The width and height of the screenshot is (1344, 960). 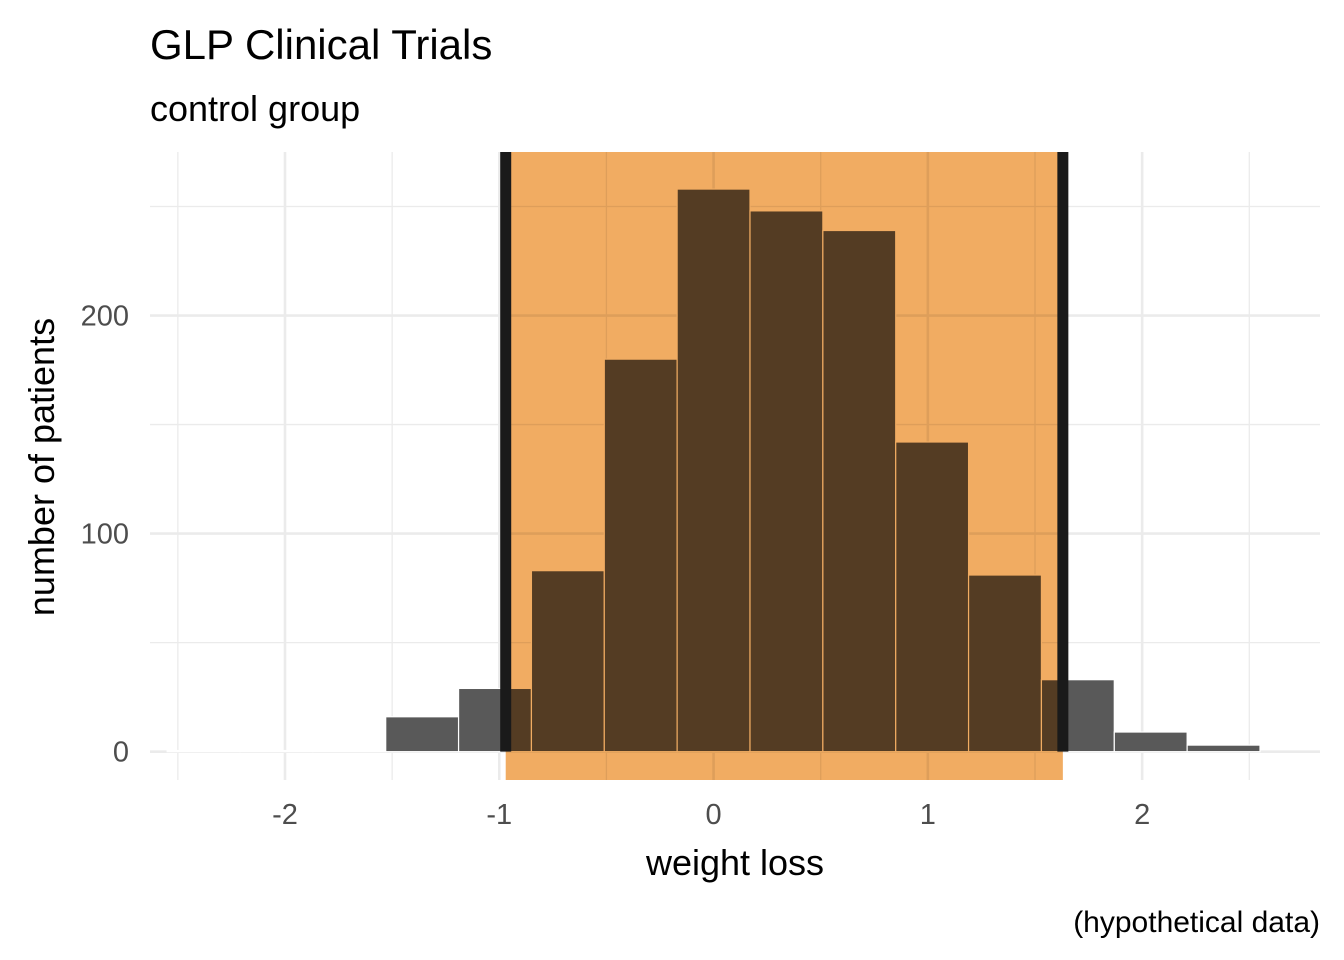 I want to click on x-tick-label: 1, so click(x=928, y=815).